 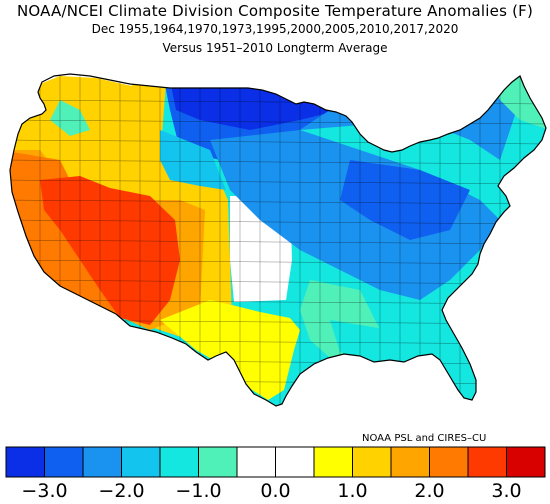 What do you see at coordinates (429, 491) in the screenshot?
I see `colorbar-tick-label: 2.0` at bounding box center [429, 491].